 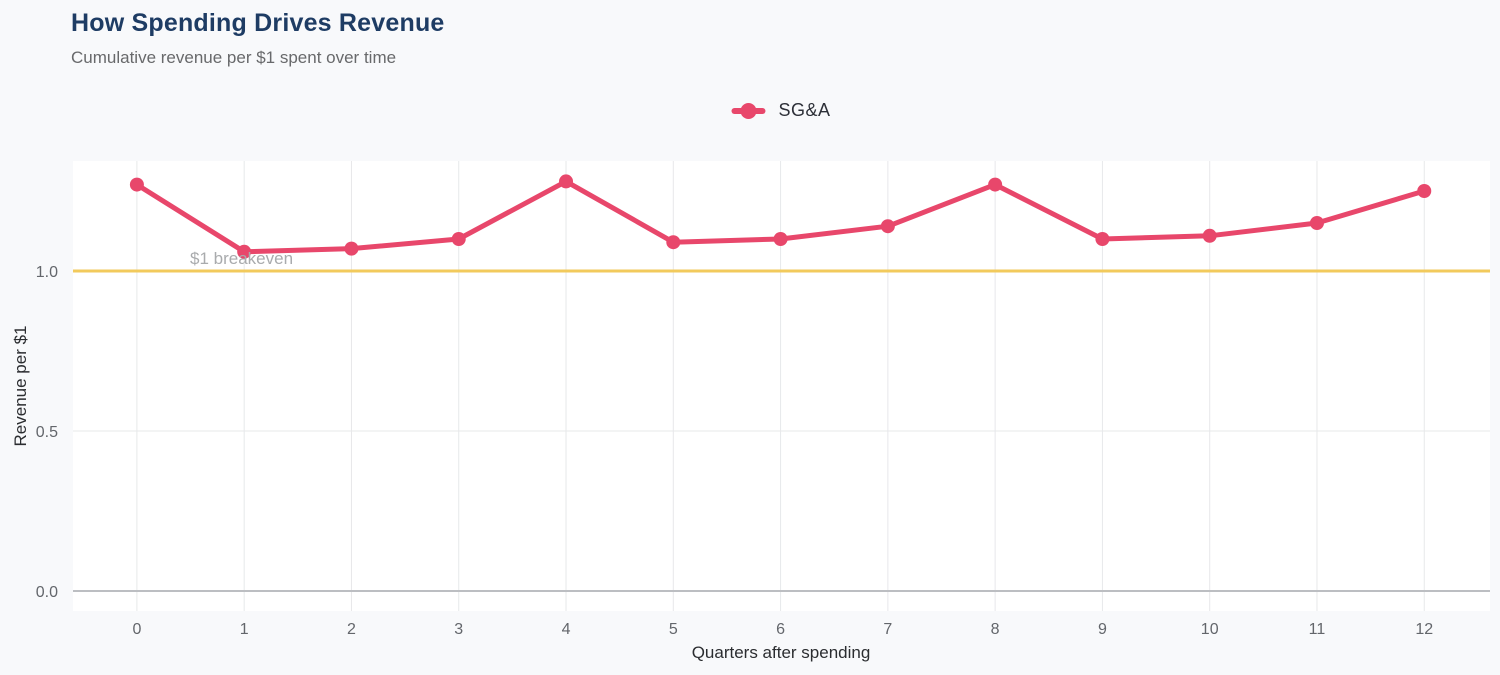 I want to click on legend-label-sga: SG&A, so click(x=804, y=110).